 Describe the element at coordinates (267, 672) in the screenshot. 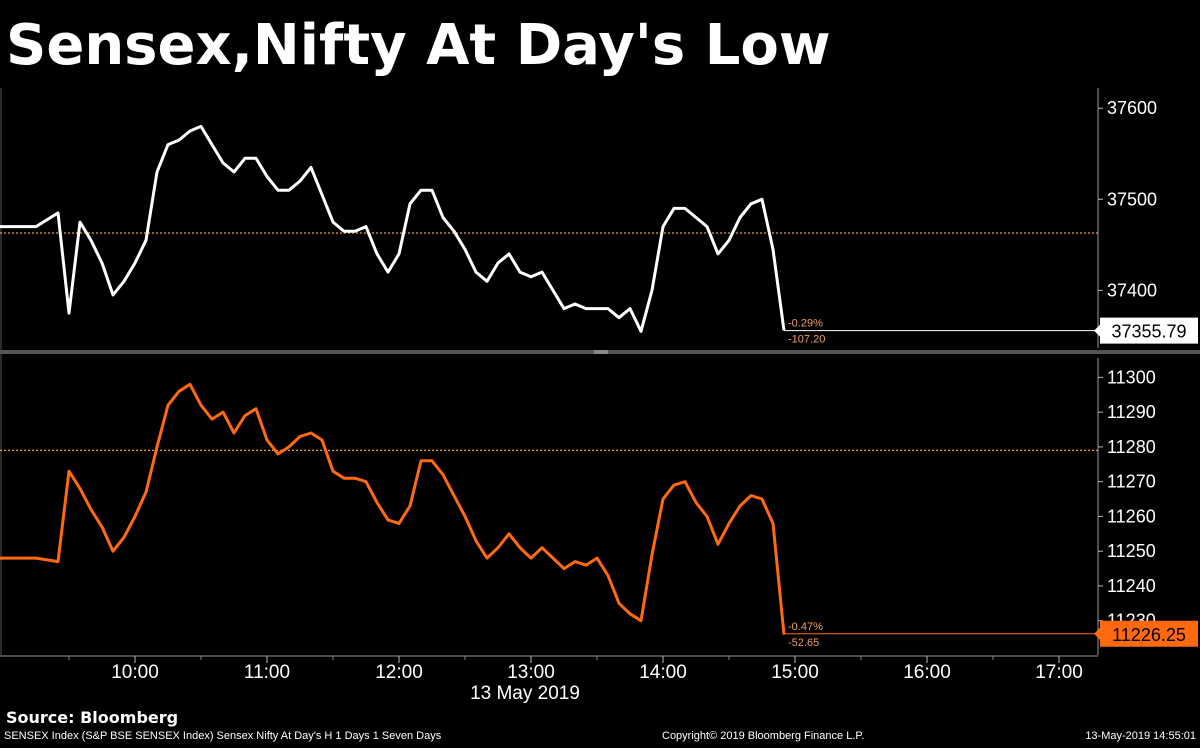

I see `x-tick-label: 11:00` at that location.